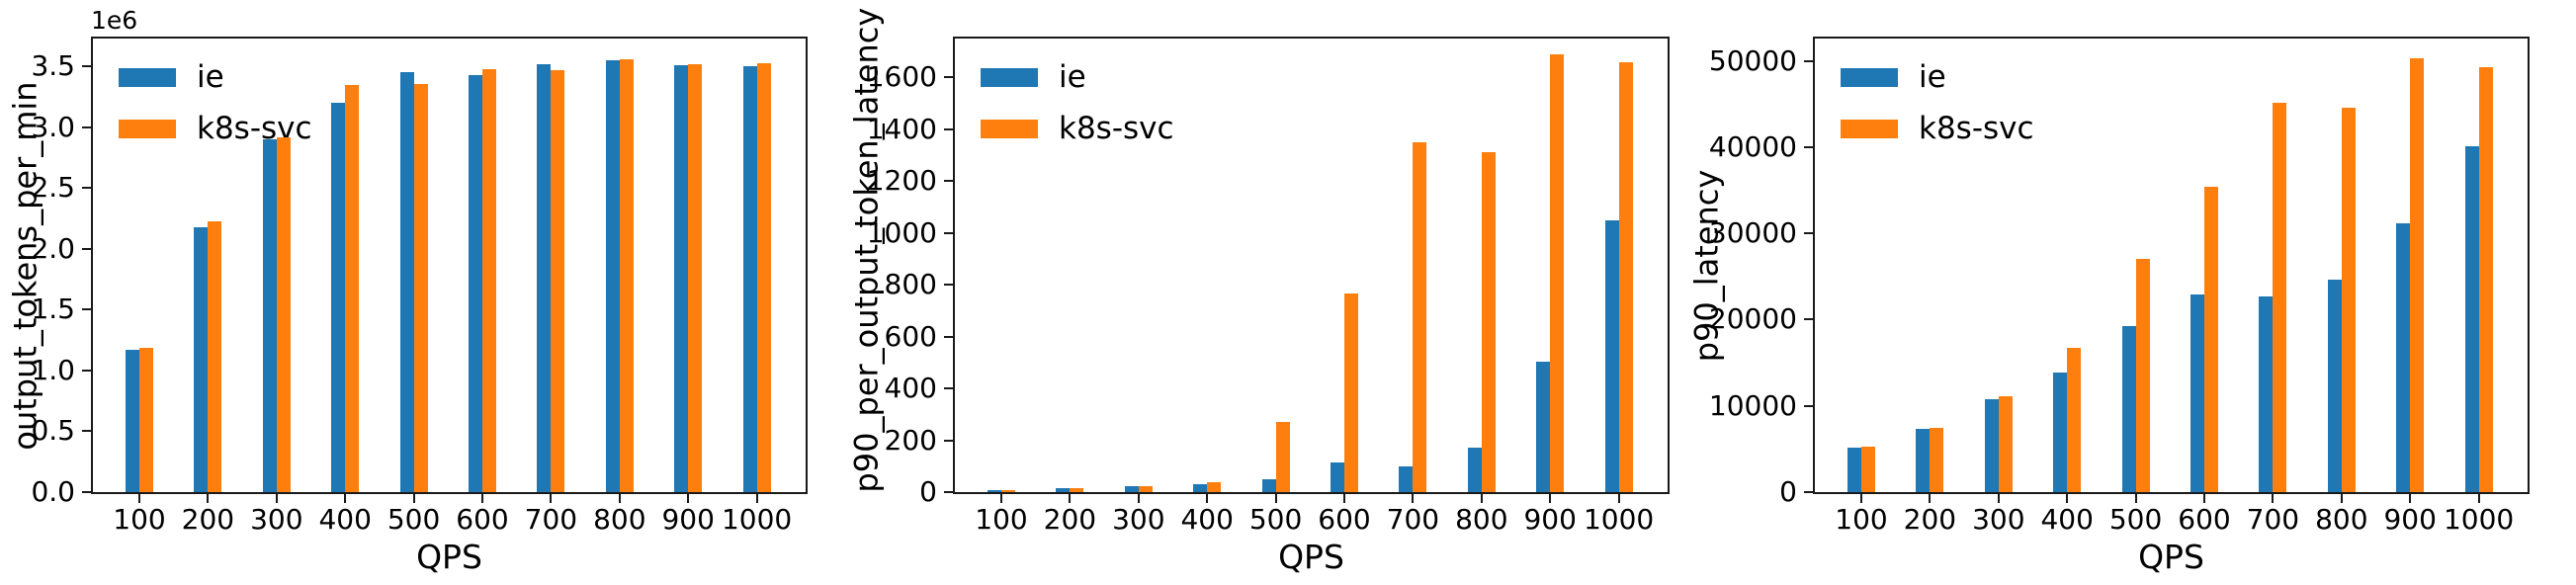 Image resolution: width=2576 pixels, height=585 pixels. What do you see at coordinates (53, 369) in the screenshot?
I see `y-tick-label: 1.0` at bounding box center [53, 369].